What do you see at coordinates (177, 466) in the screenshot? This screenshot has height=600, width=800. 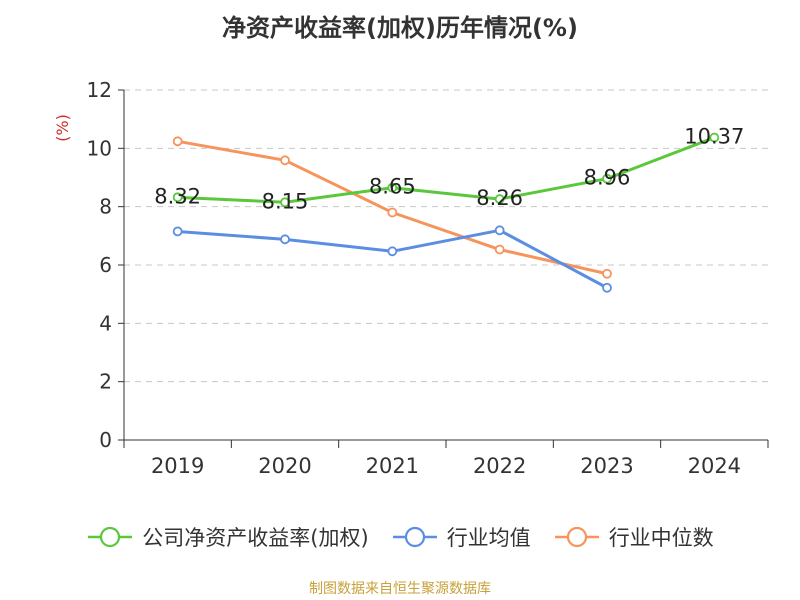 I see `x-tick-label-2019: 2019` at bounding box center [177, 466].